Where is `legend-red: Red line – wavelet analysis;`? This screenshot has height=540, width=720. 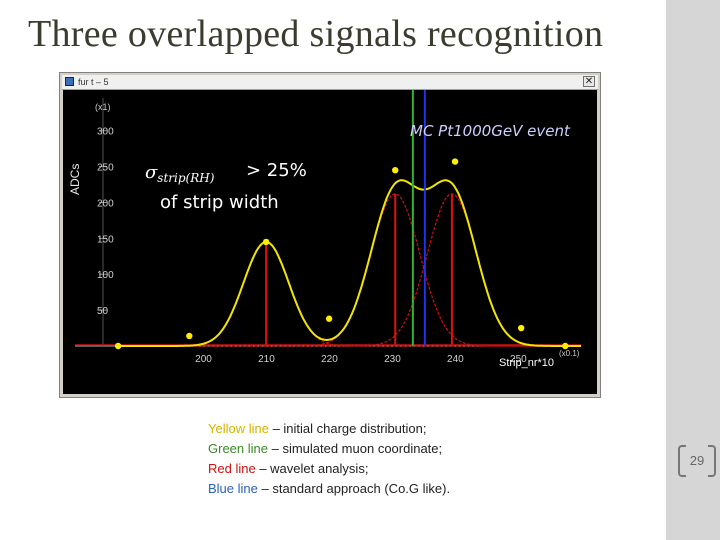
legend-red: Red line – wavelet analysis; is located at coordinates (329, 469).